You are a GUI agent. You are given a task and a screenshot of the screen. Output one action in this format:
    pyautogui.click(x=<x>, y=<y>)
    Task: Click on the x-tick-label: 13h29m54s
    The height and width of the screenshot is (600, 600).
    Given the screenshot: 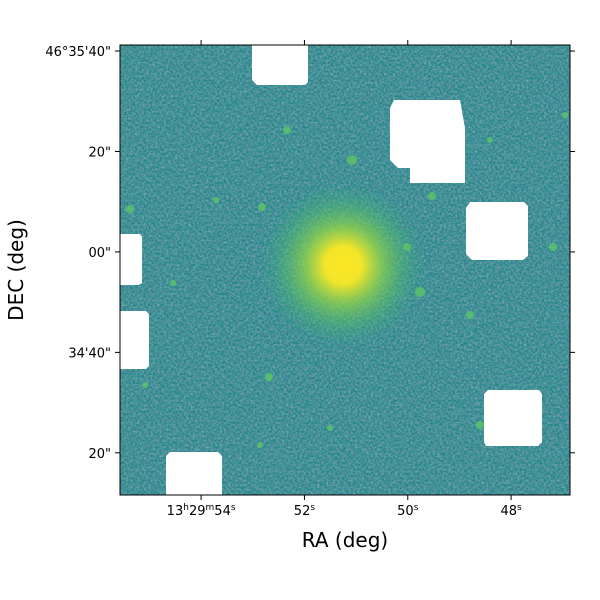 What is the action you would take?
    pyautogui.click(x=201, y=511)
    